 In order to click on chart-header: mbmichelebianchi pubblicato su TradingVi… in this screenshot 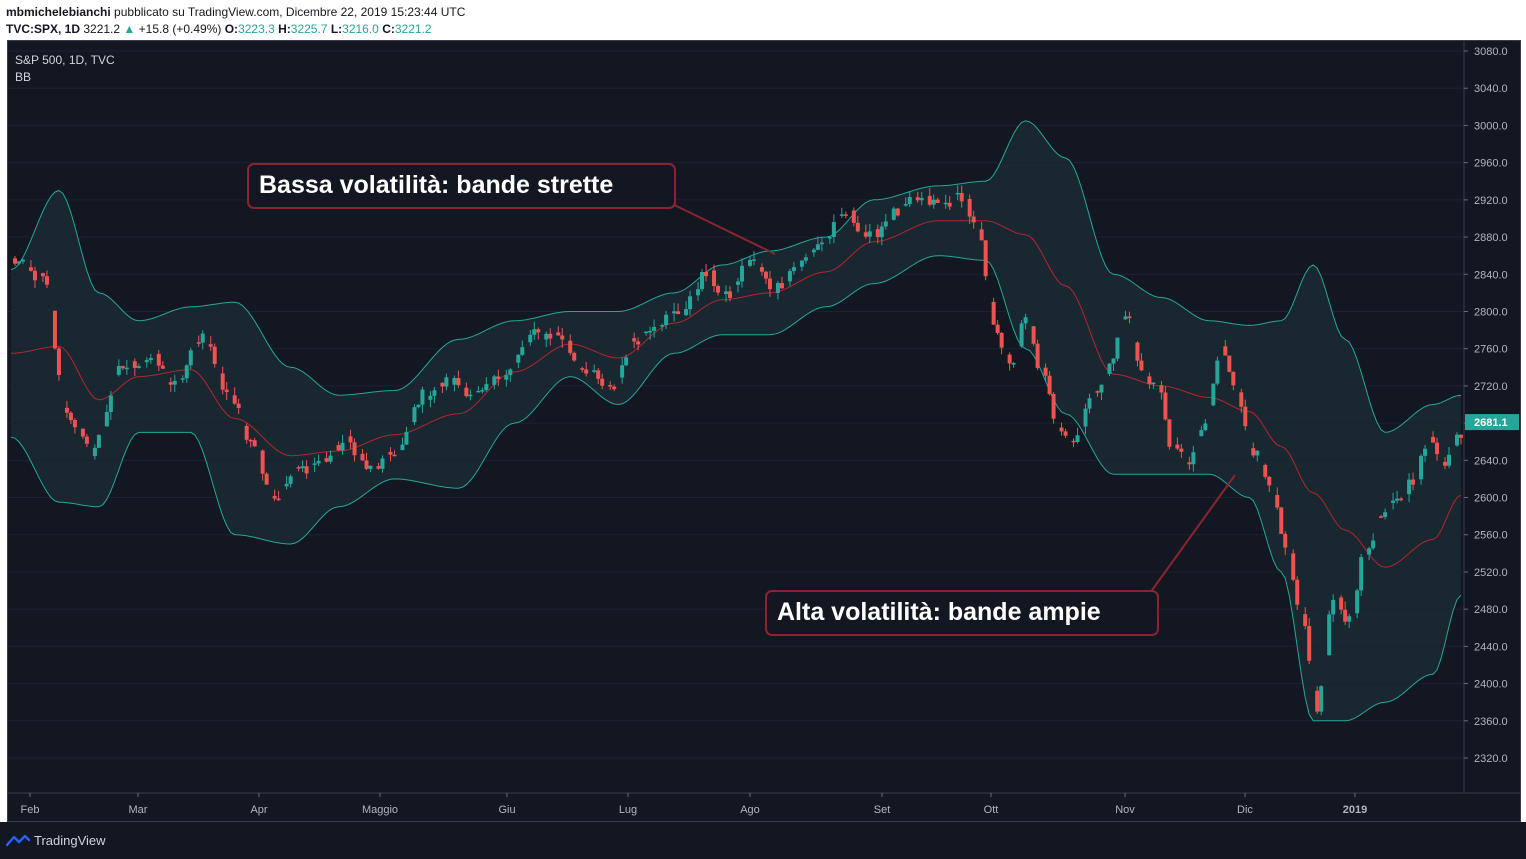, I will do `click(763, 20)`.